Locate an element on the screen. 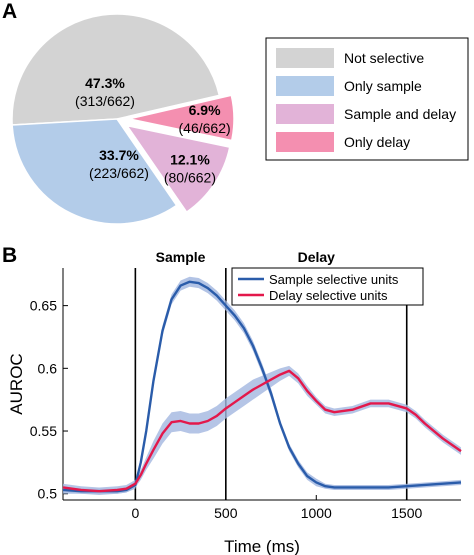 This screenshot has width=474, height=555. line-legend-box is located at coordinates (327, 286).